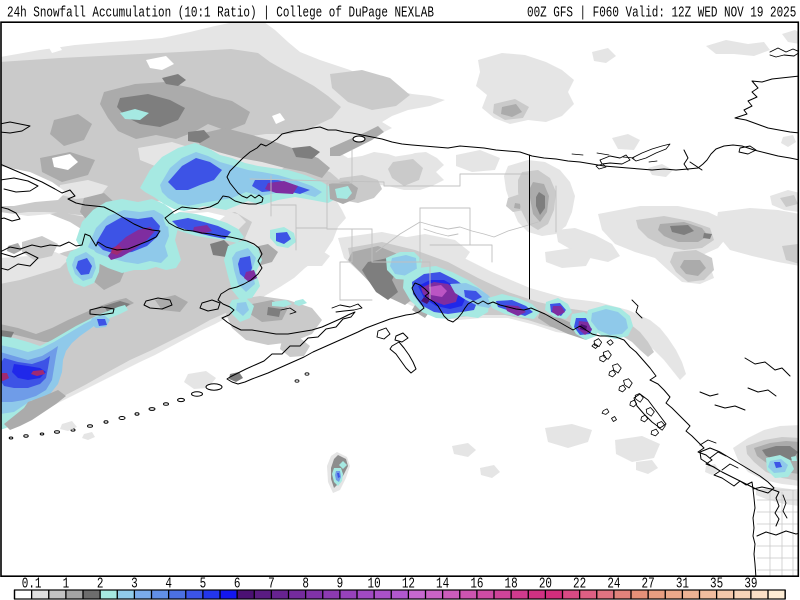  I want to click on svg-text: 35, so click(716, 583).